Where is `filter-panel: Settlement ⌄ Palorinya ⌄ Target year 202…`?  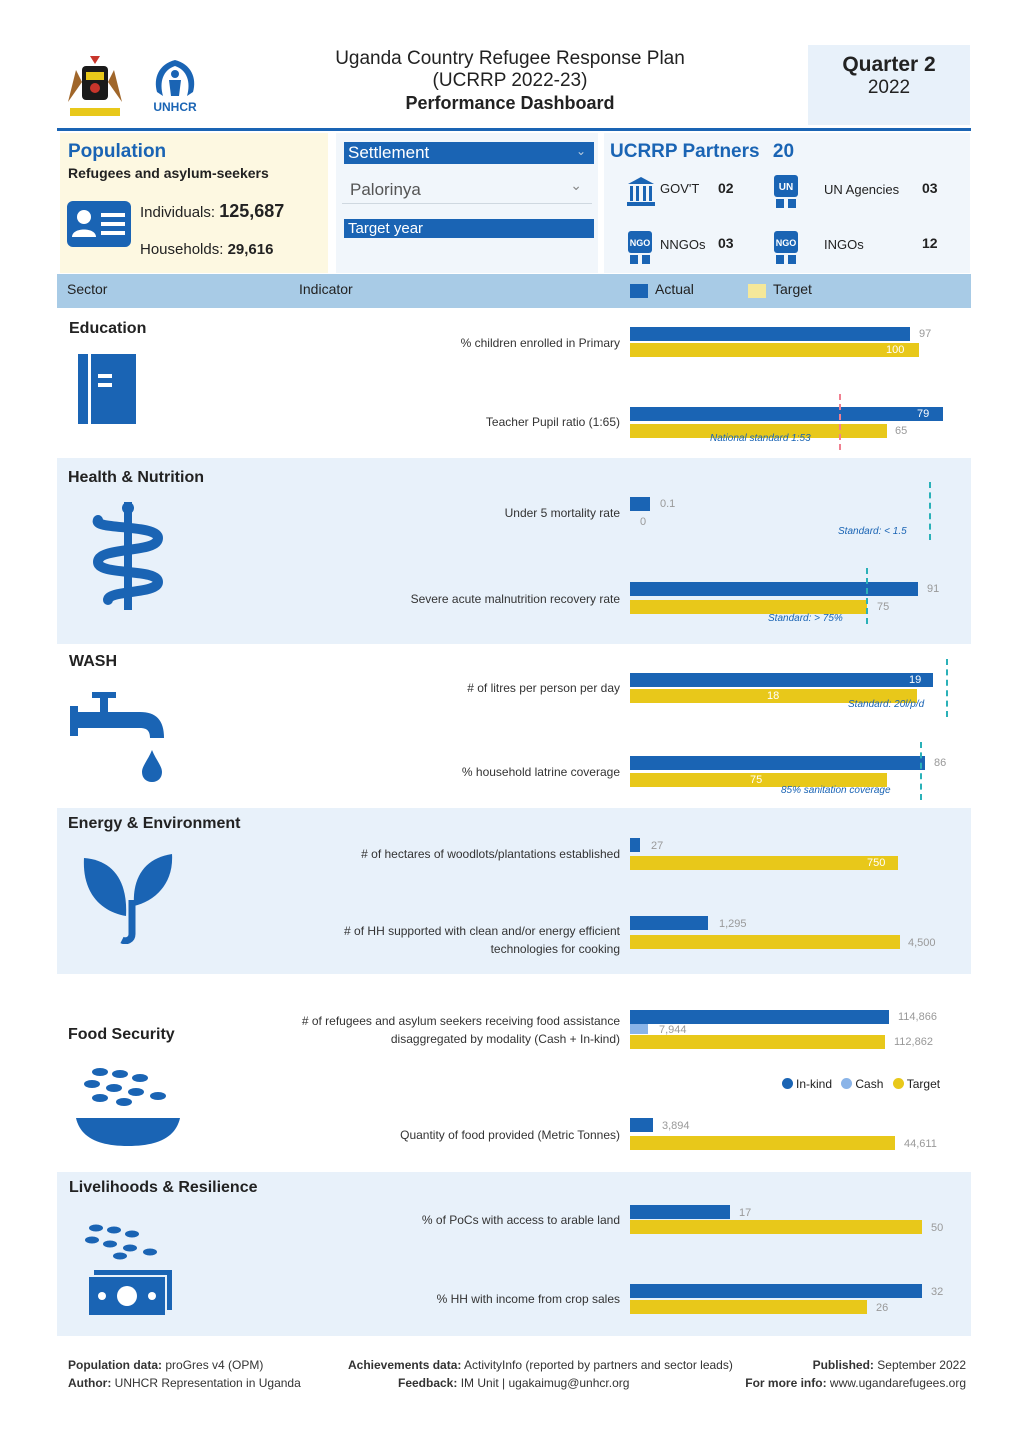 filter-panel: Settlement ⌄ Palorinya ⌄ Target year 202… is located at coordinates (467, 216).